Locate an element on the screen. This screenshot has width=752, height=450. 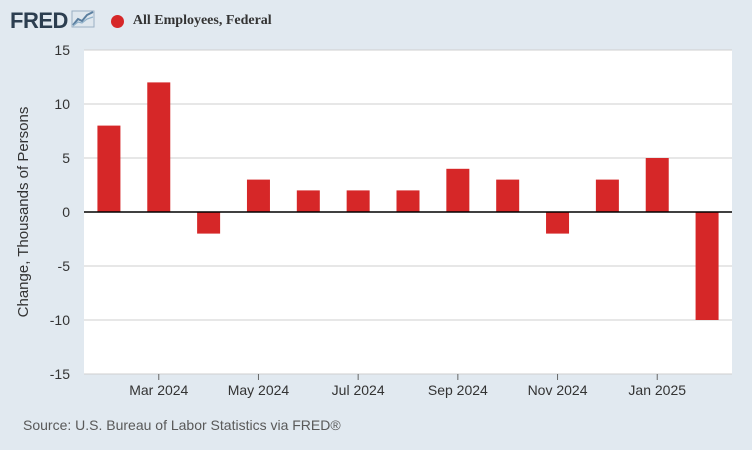
x-tick-label: Mar 2024 is located at coordinates (158, 390).